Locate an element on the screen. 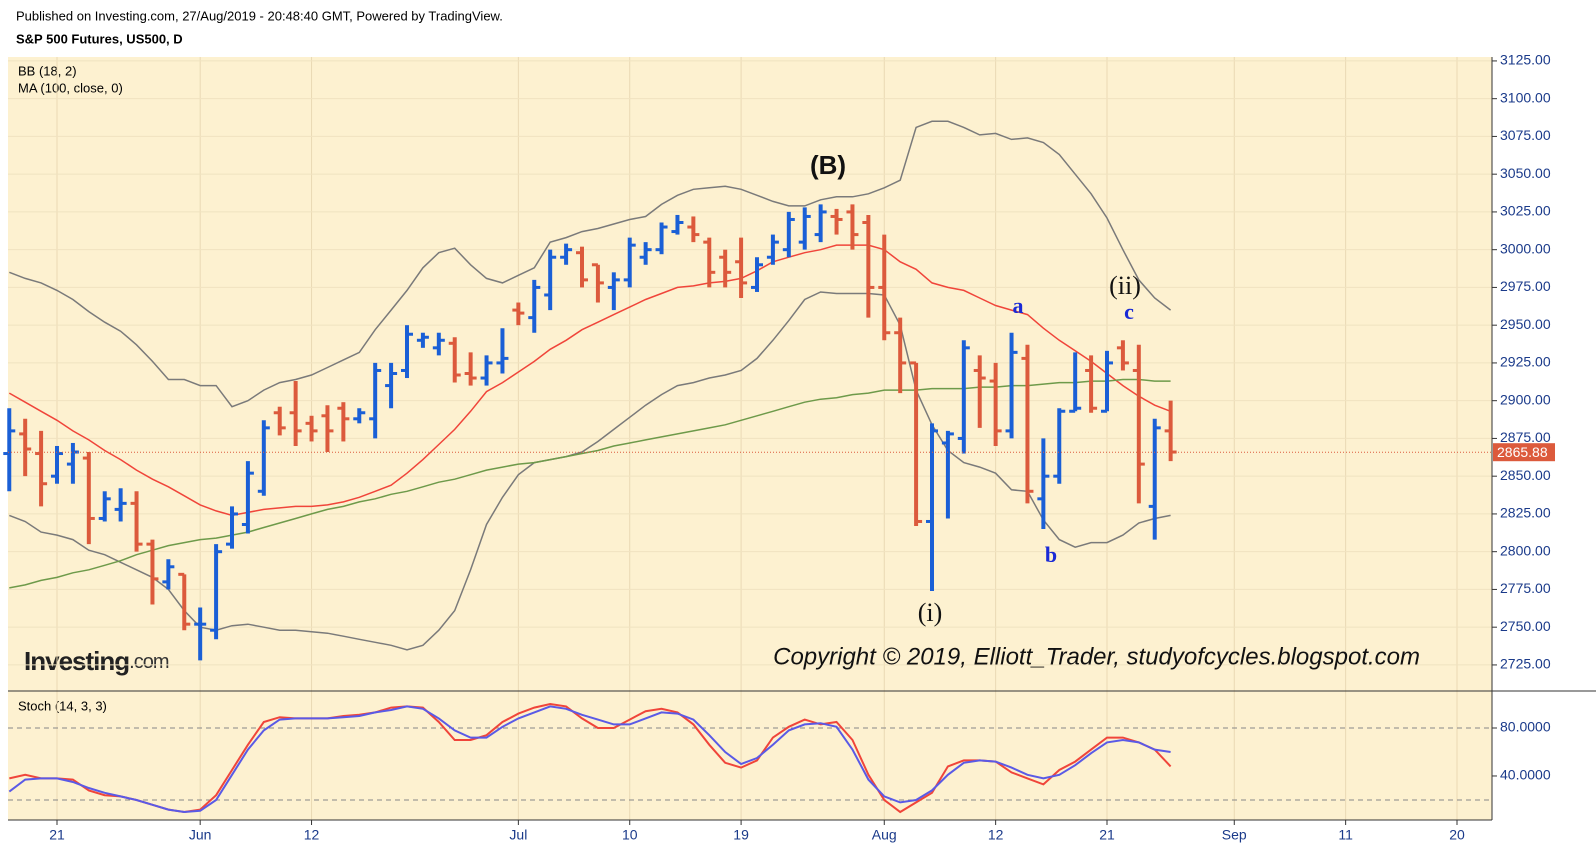  annotation: (ii) is located at coordinates (1125, 285).